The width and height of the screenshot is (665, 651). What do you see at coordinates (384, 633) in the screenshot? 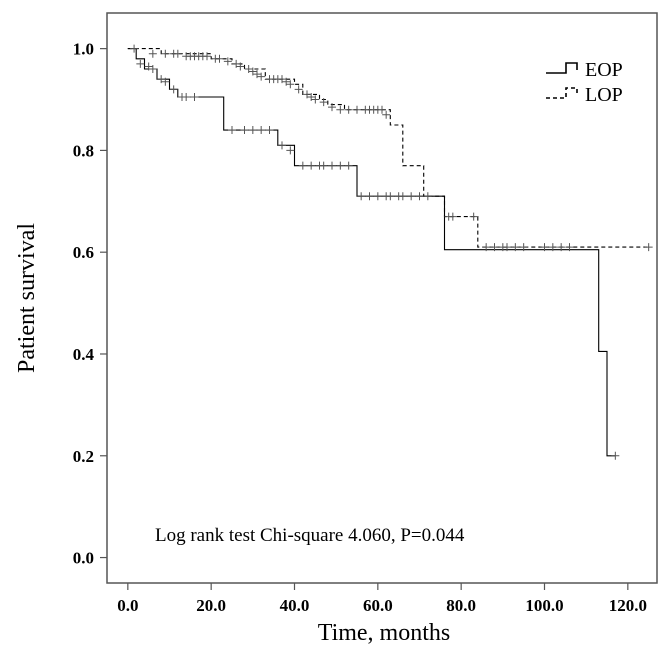
I see `x-axis-title: Time, months` at bounding box center [384, 633].